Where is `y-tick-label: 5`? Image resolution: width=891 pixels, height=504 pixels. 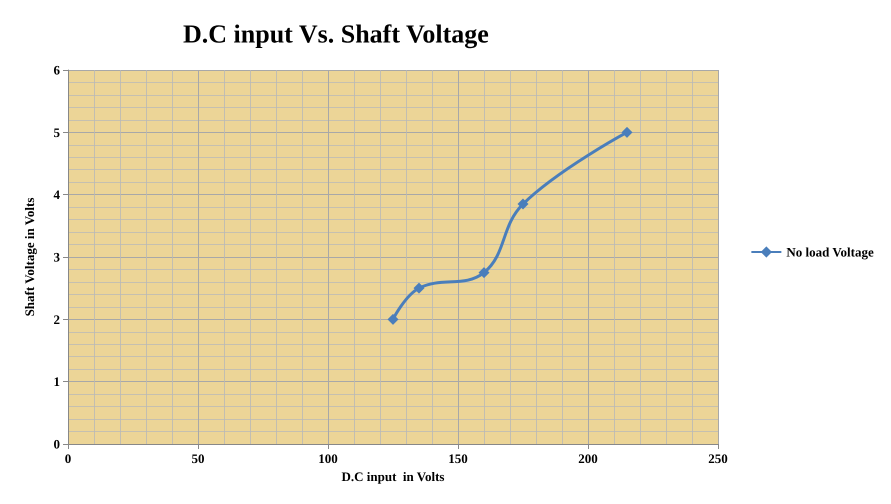
y-tick-label: 5 is located at coordinates (57, 132).